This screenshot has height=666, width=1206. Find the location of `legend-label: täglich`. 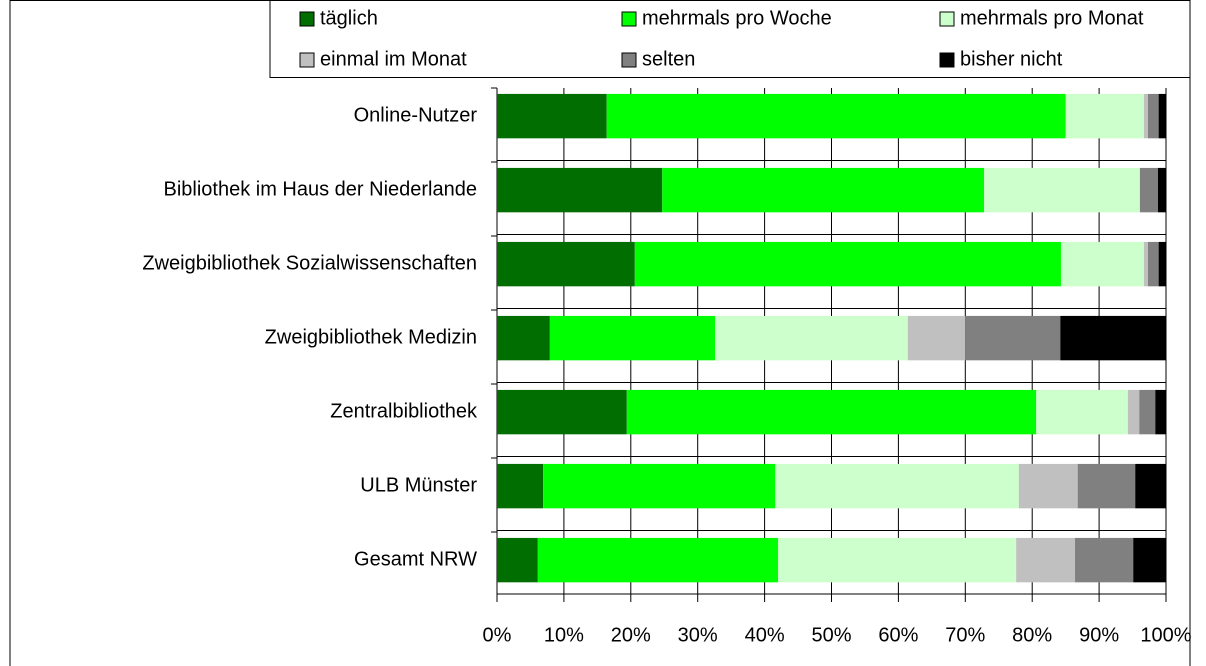

legend-label: täglich is located at coordinates (349, 18).